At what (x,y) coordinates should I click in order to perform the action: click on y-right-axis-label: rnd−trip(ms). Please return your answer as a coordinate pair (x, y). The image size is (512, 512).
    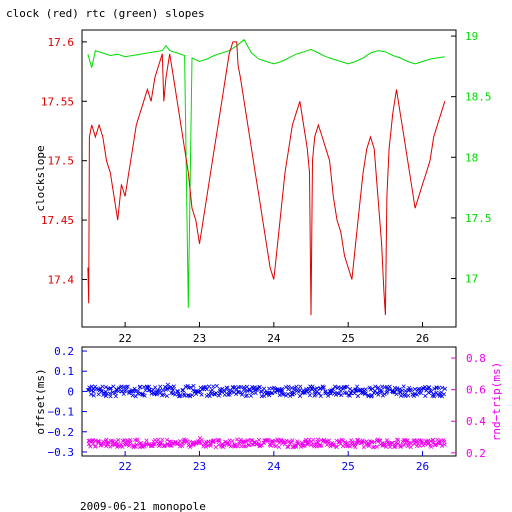
    Looking at the image, I should click on (496, 401).